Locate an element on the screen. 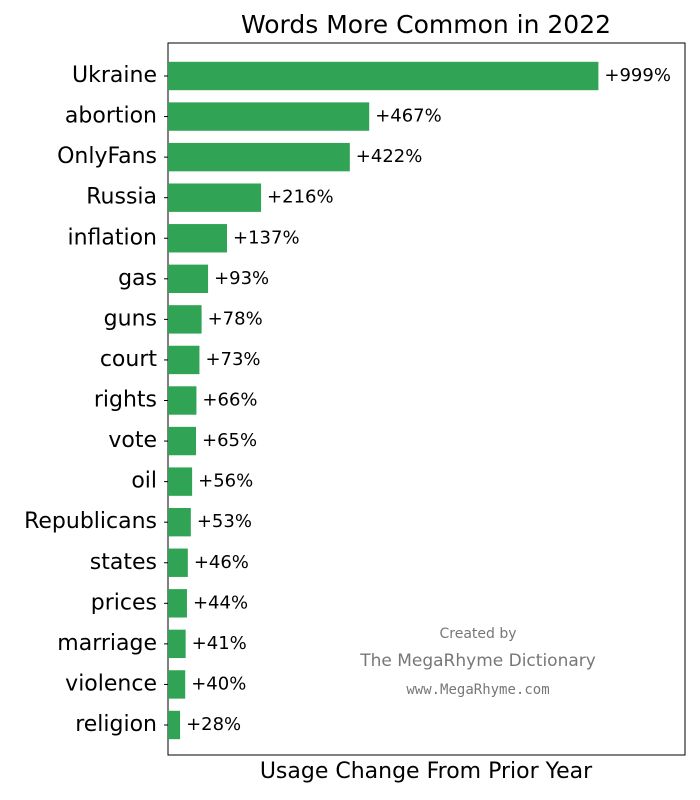 The height and width of the screenshot is (800, 700). y-tick-label: rights is located at coordinates (125, 400).